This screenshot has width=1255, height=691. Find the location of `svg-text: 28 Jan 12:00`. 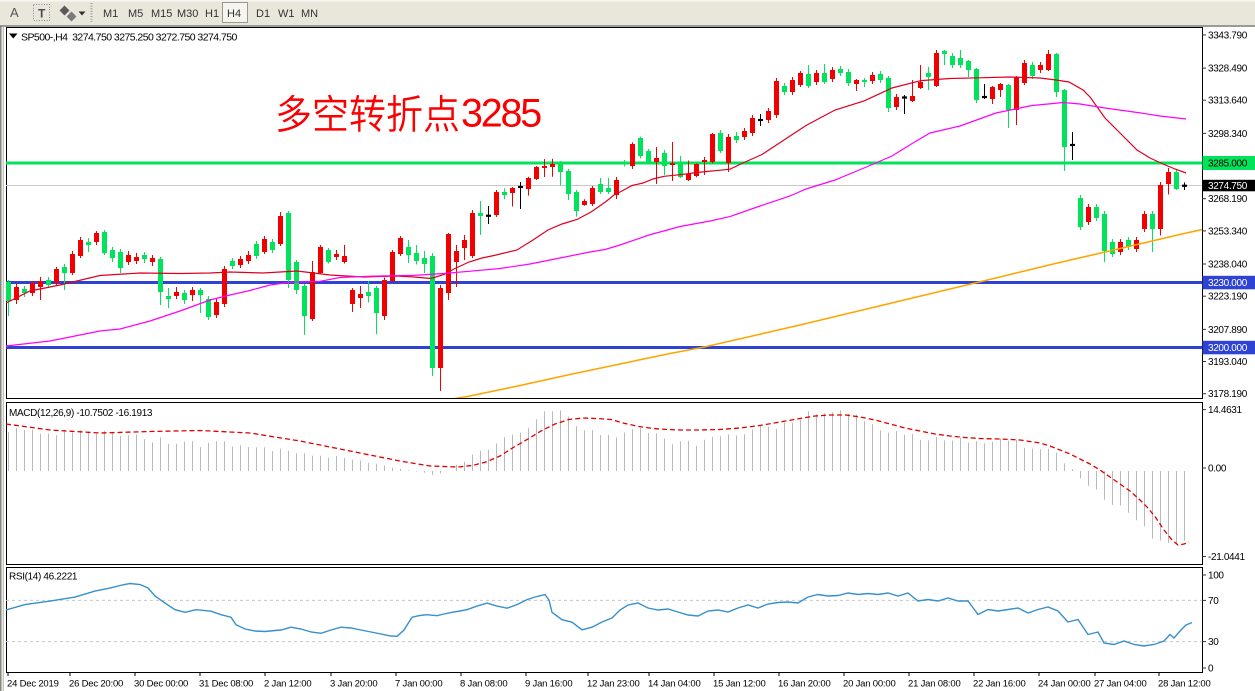

svg-text: 28 Jan 12:00 is located at coordinates (1184, 684).